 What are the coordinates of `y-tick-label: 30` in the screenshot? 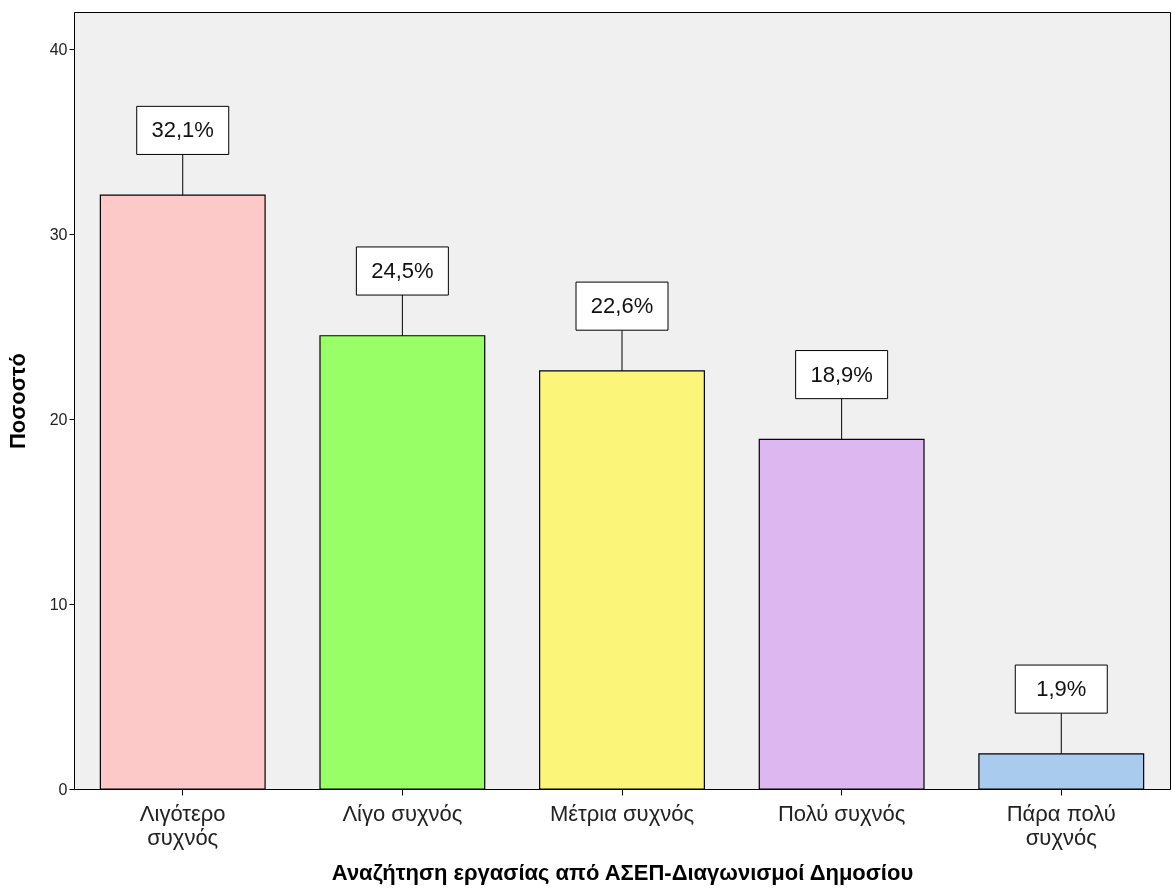 It's located at (58, 234).